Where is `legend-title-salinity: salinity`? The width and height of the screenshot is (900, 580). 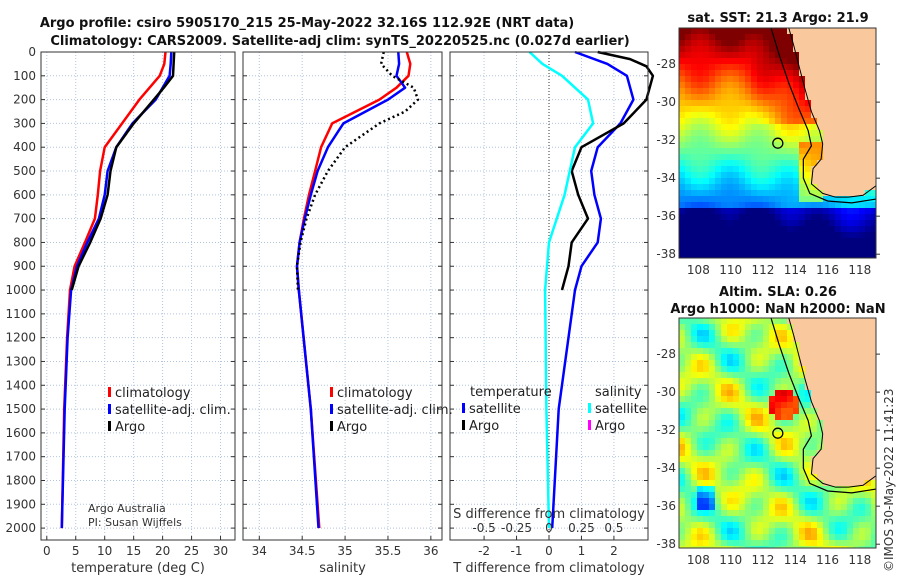 legend-title-salinity: salinity is located at coordinates (618, 392).